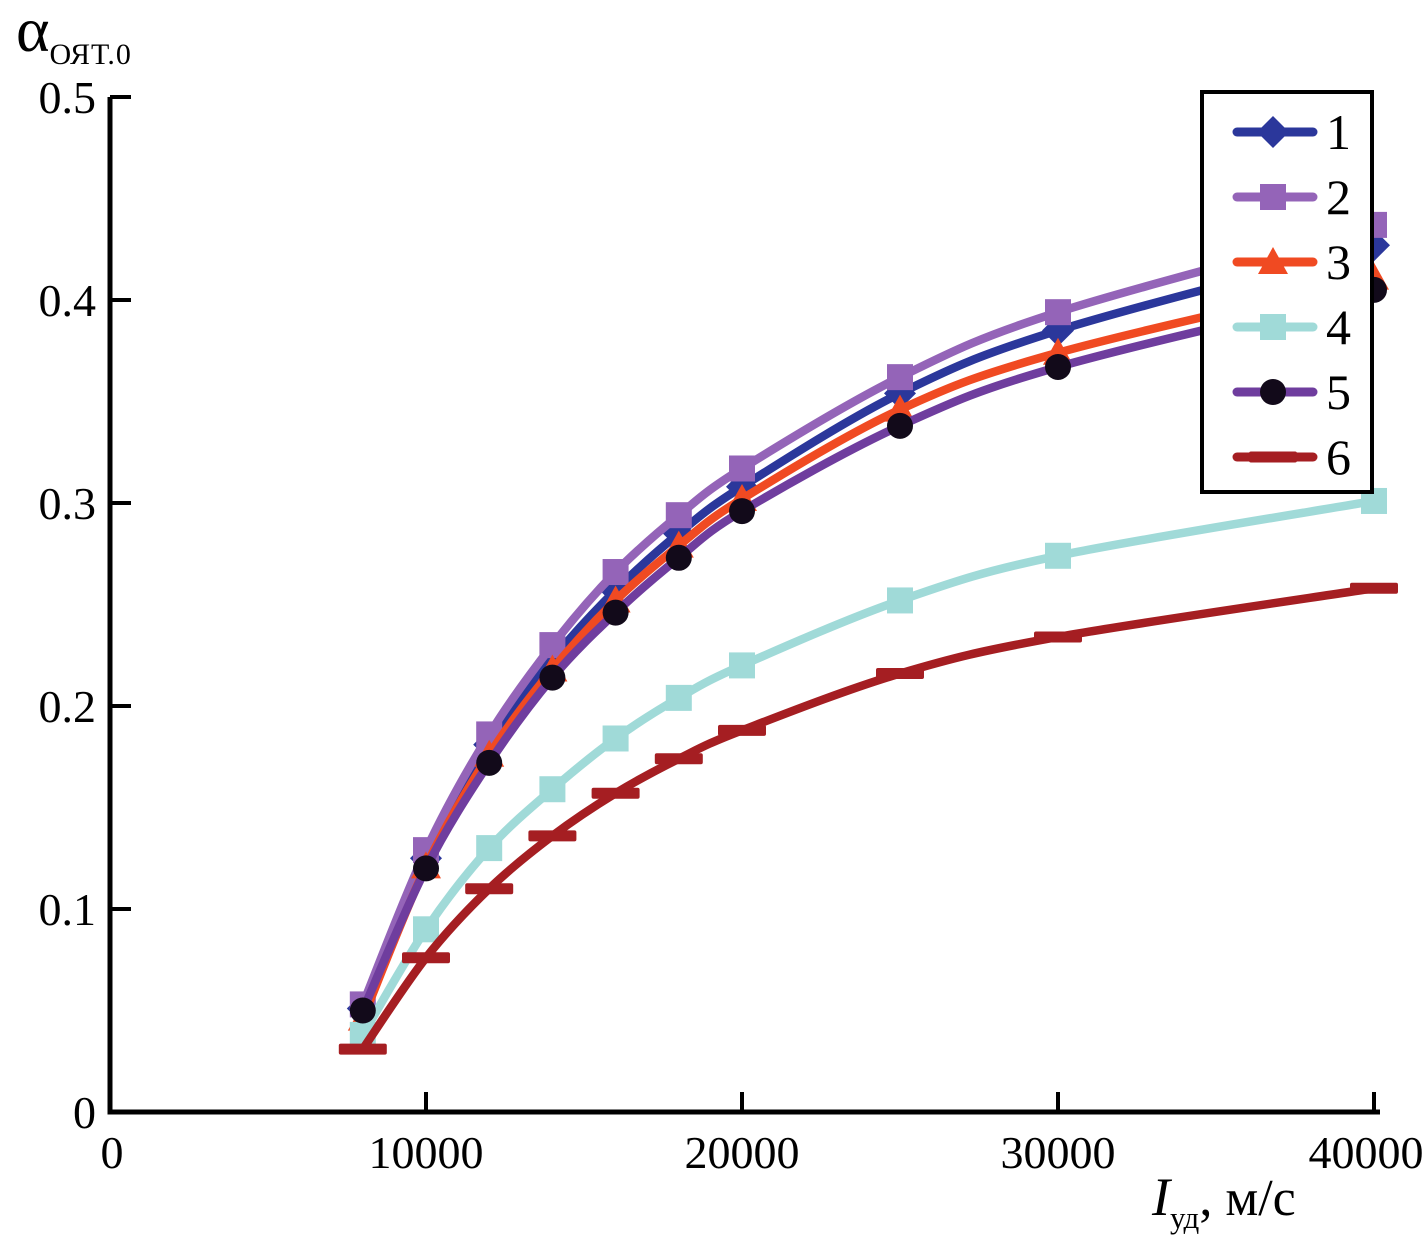 The width and height of the screenshot is (1426, 1239). What do you see at coordinates (68, 706) in the screenshot?
I see `y-tick-label: 0.2` at bounding box center [68, 706].